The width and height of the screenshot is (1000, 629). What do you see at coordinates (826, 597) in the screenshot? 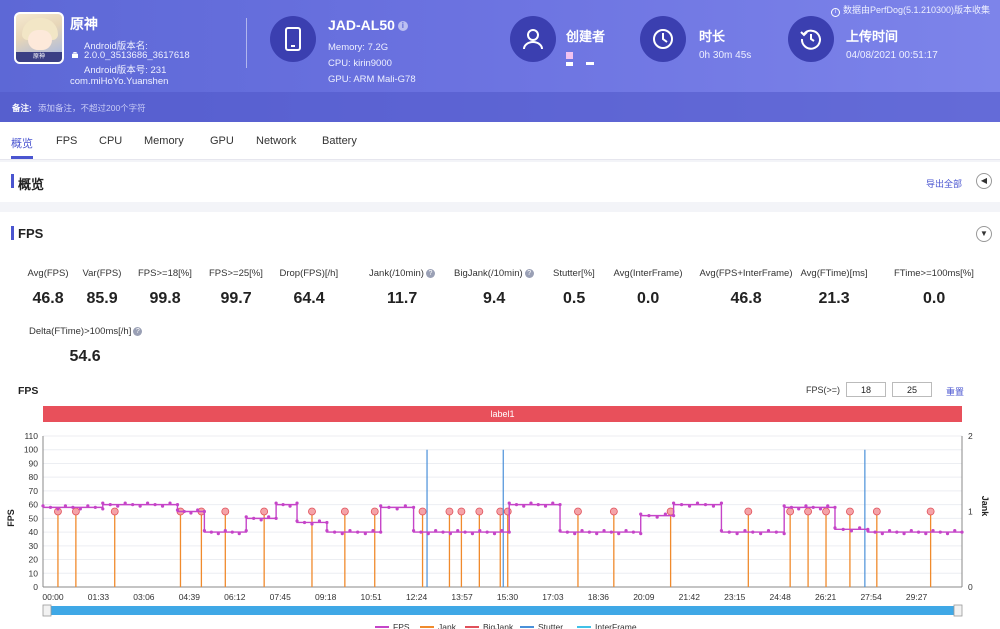
I see `x-tick-label: 26:21` at bounding box center [826, 597].